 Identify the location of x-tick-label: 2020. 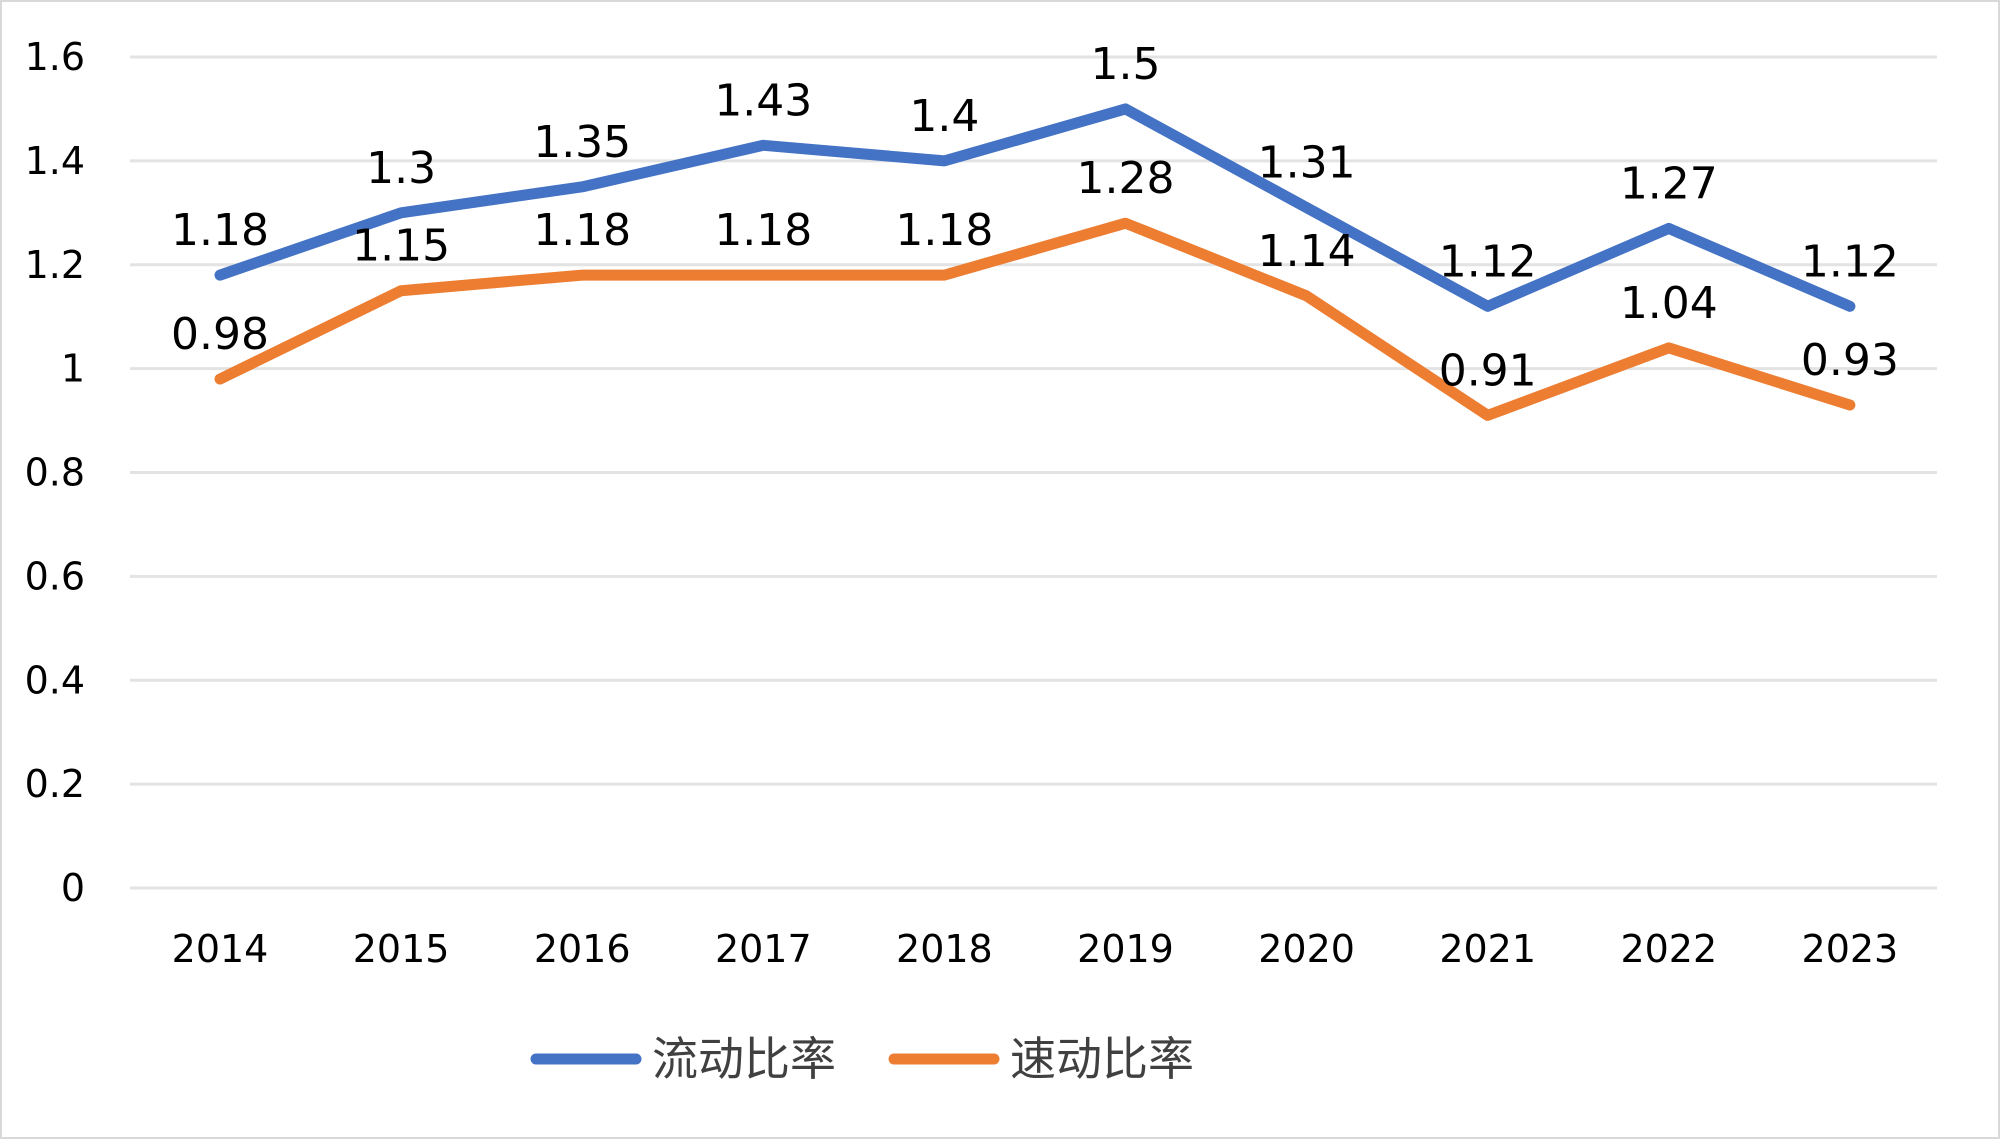
(1306, 949).